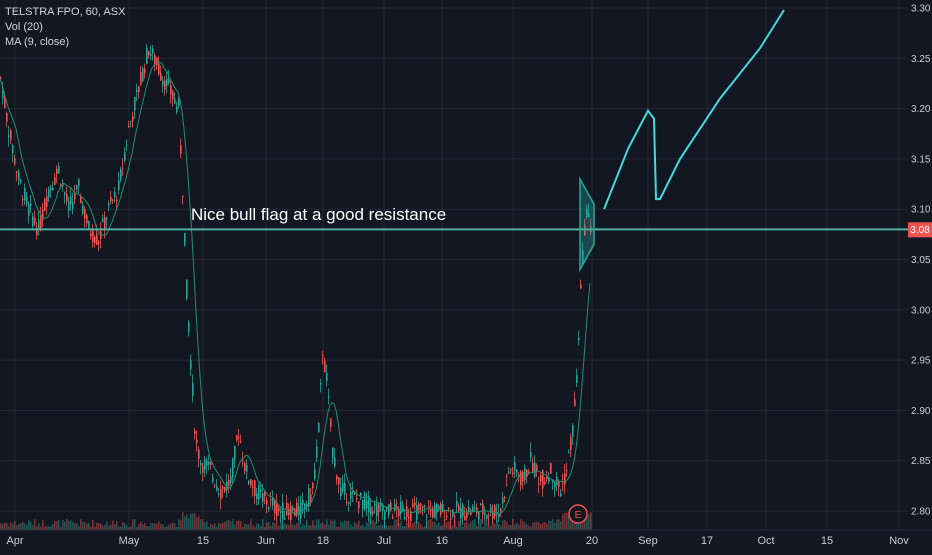 Image resolution: width=932 pixels, height=555 pixels. What do you see at coordinates (694, 109) in the screenshot?
I see `projection-line` at bounding box center [694, 109].